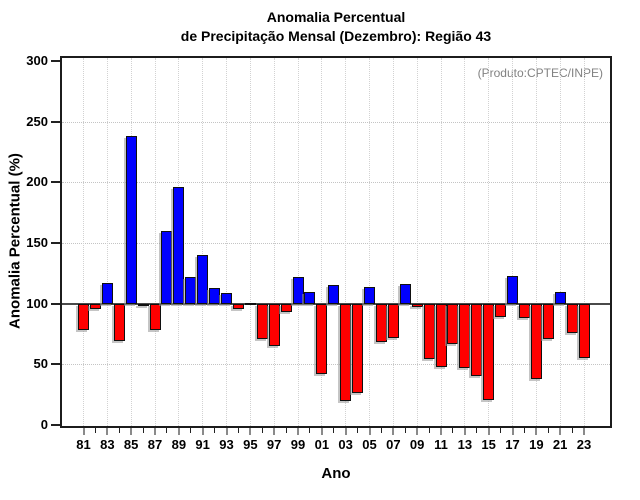  What do you see at coordinates (250, 444) in the screenshot?
I see `x-axis-tick-label: 95` at bounding box center [250, 444].